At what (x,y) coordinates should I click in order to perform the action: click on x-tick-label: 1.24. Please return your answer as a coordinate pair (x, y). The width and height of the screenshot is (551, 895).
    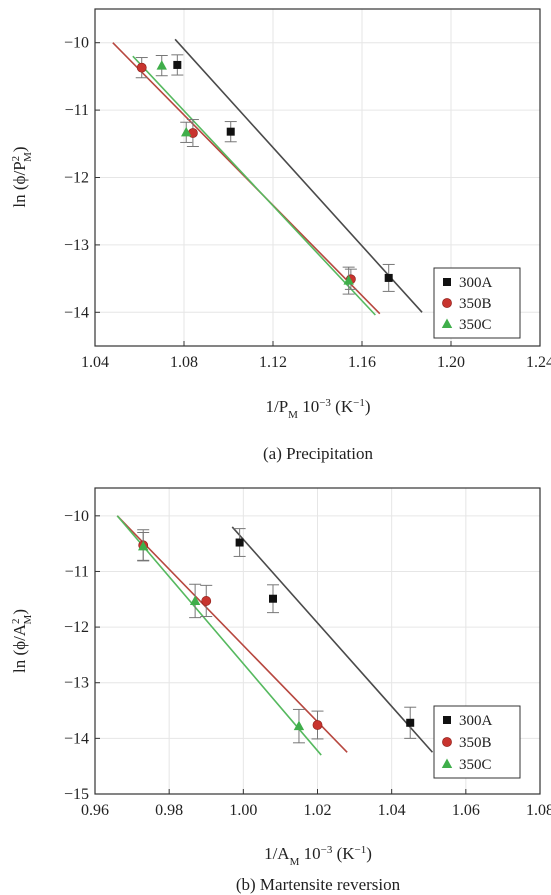
    Looking at the image, I should click on (538, 362).